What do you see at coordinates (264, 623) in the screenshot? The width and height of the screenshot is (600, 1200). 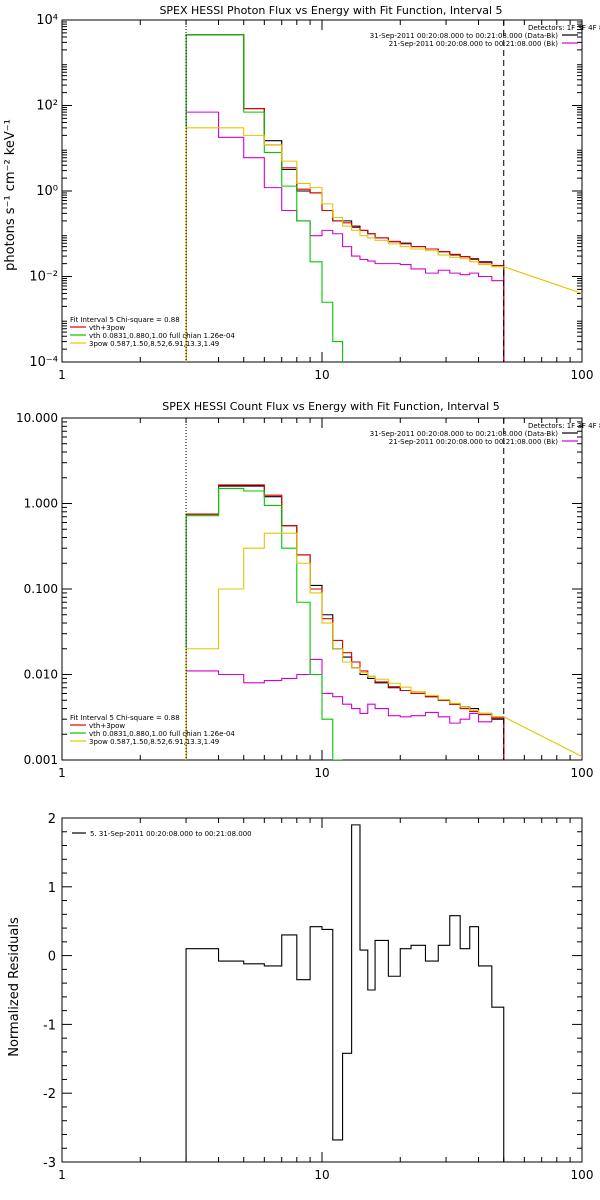 I see `count-flux-series-vth` at bounding box center [264, 623].